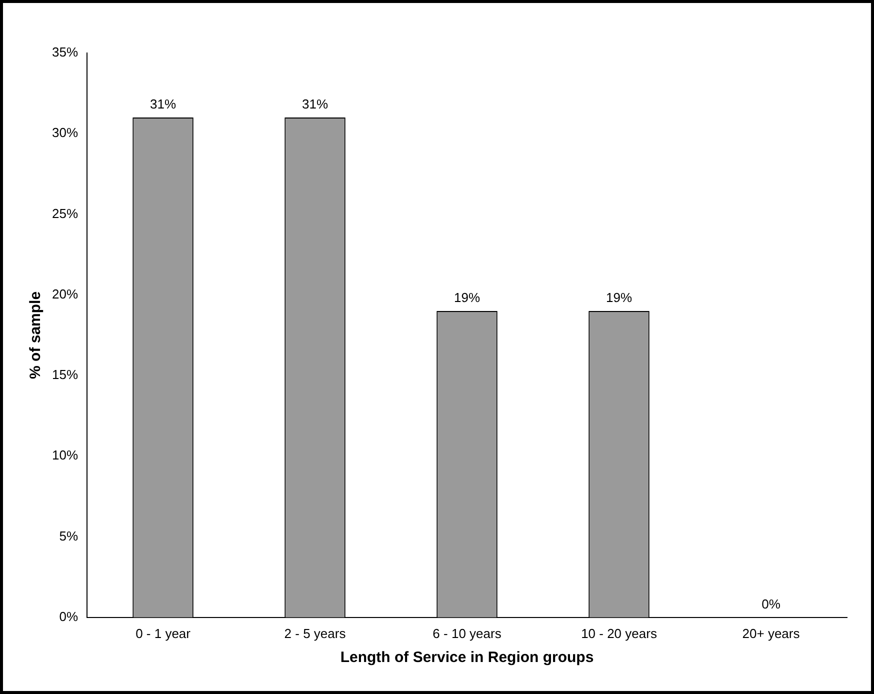 Image resolution: width=874 pixels, height=694 pixels. I want to click on y-tick-label: 30%, so click(65, 132).